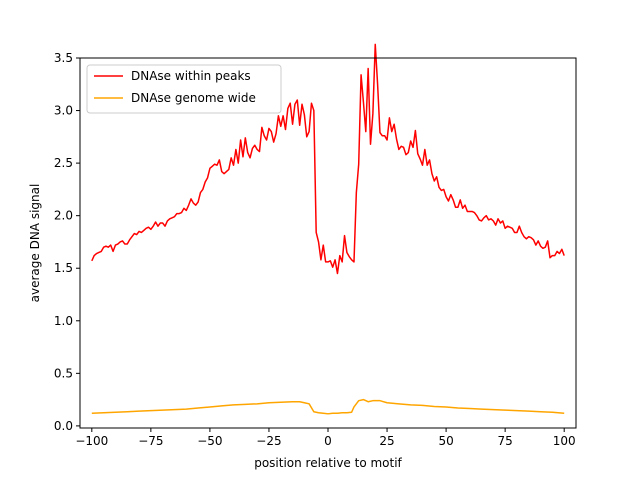 This screenshot has height=480, width=640. I want to click on y-tick-label: 3.5, so click(63, 58).